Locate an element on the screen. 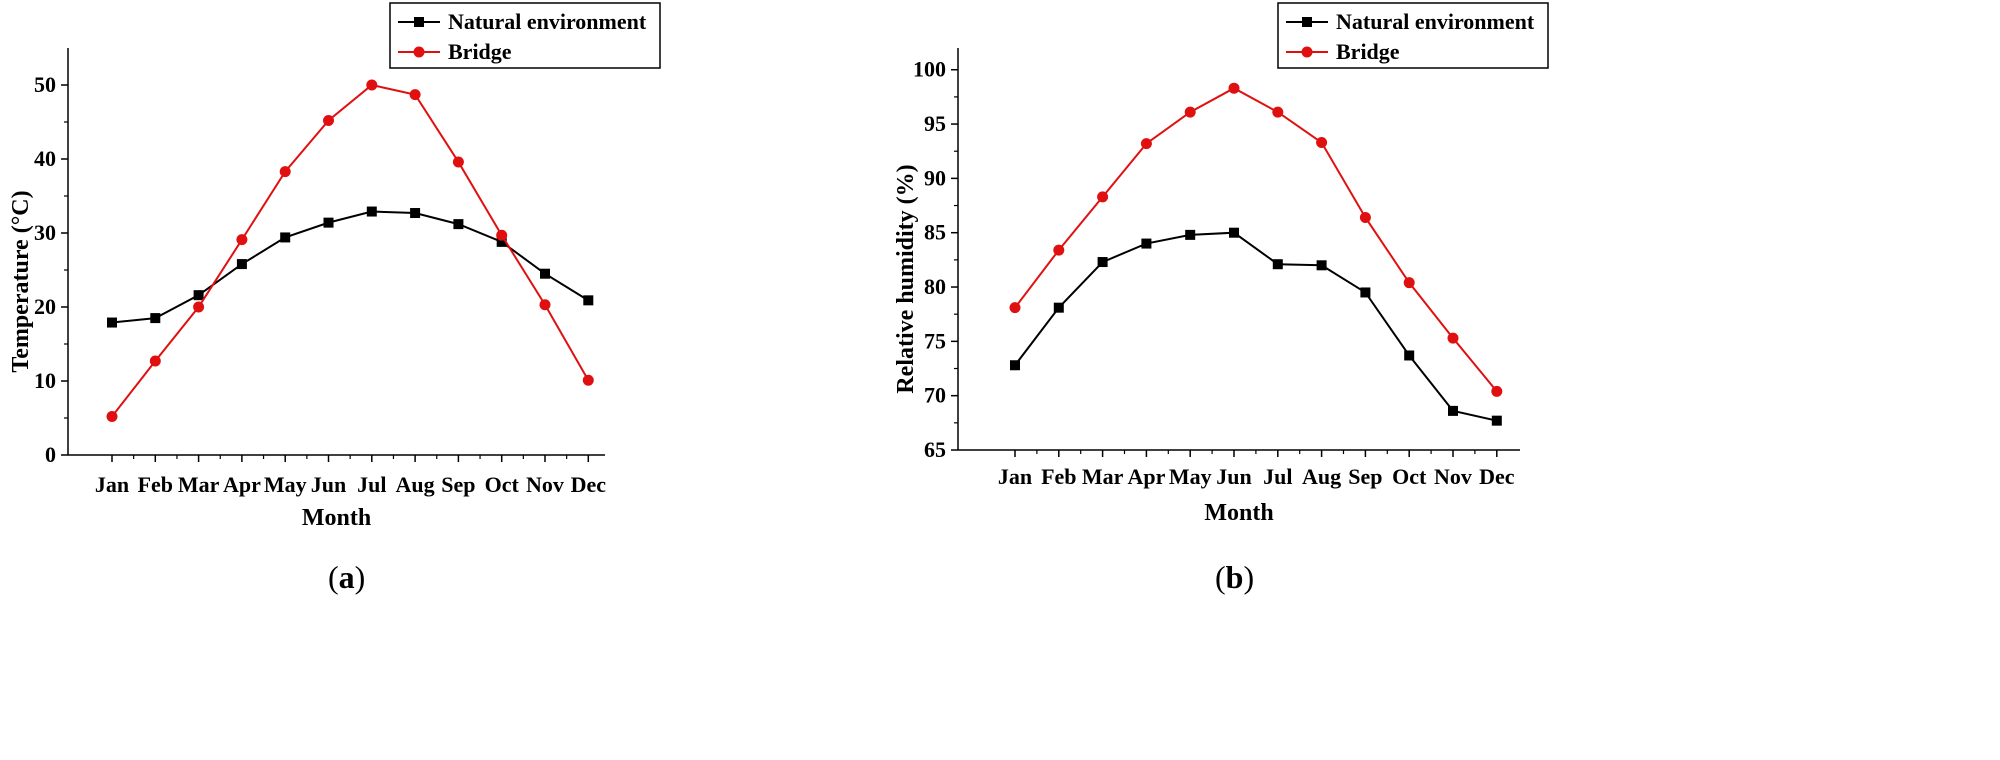 Image resolution: width=2000 pixels, height=760 pixels. panel-label: (a) is located at coordinates (346, 577).